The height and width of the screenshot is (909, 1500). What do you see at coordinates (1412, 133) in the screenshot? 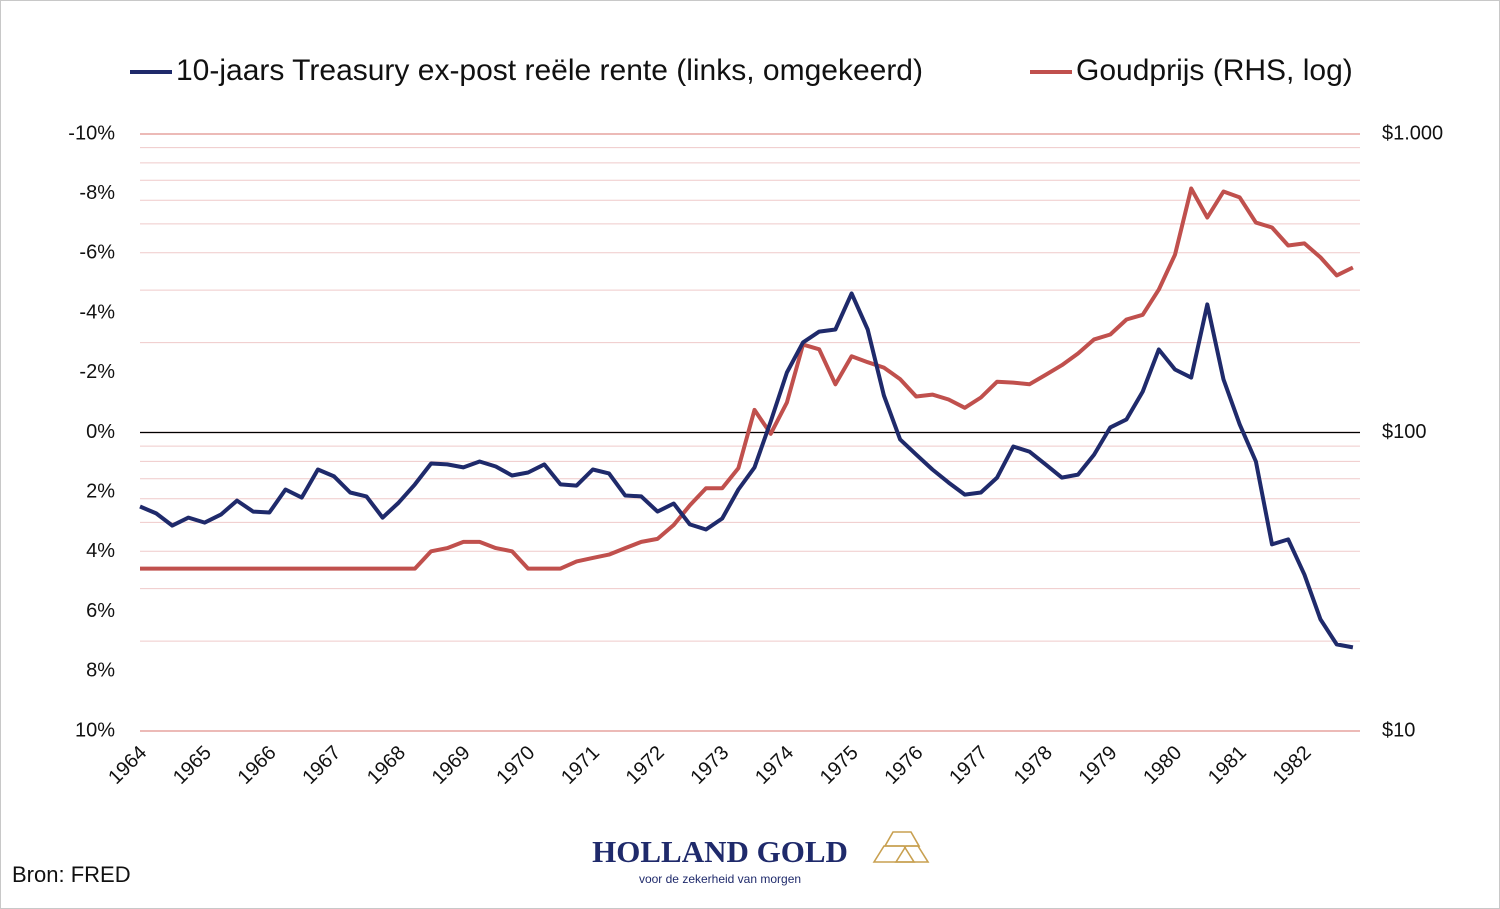
I see `y2-tick-label: $1.000` at bounding box center [1412, 133].